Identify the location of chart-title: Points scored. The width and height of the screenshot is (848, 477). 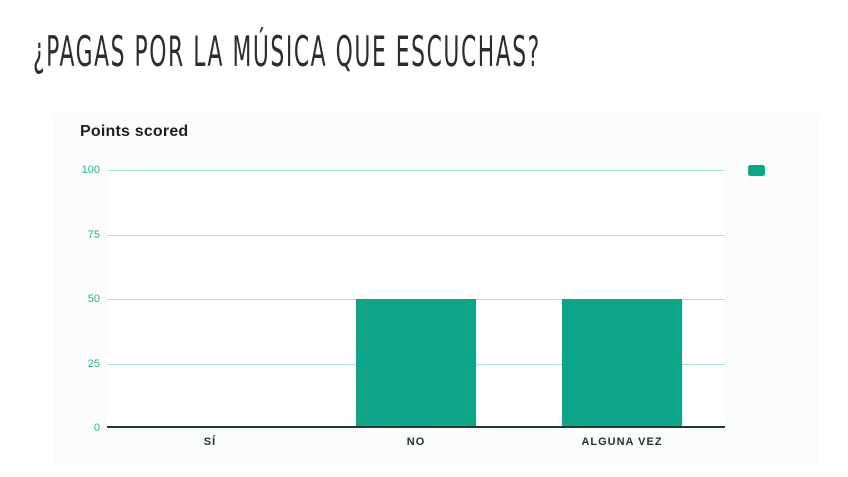
(134, 131).